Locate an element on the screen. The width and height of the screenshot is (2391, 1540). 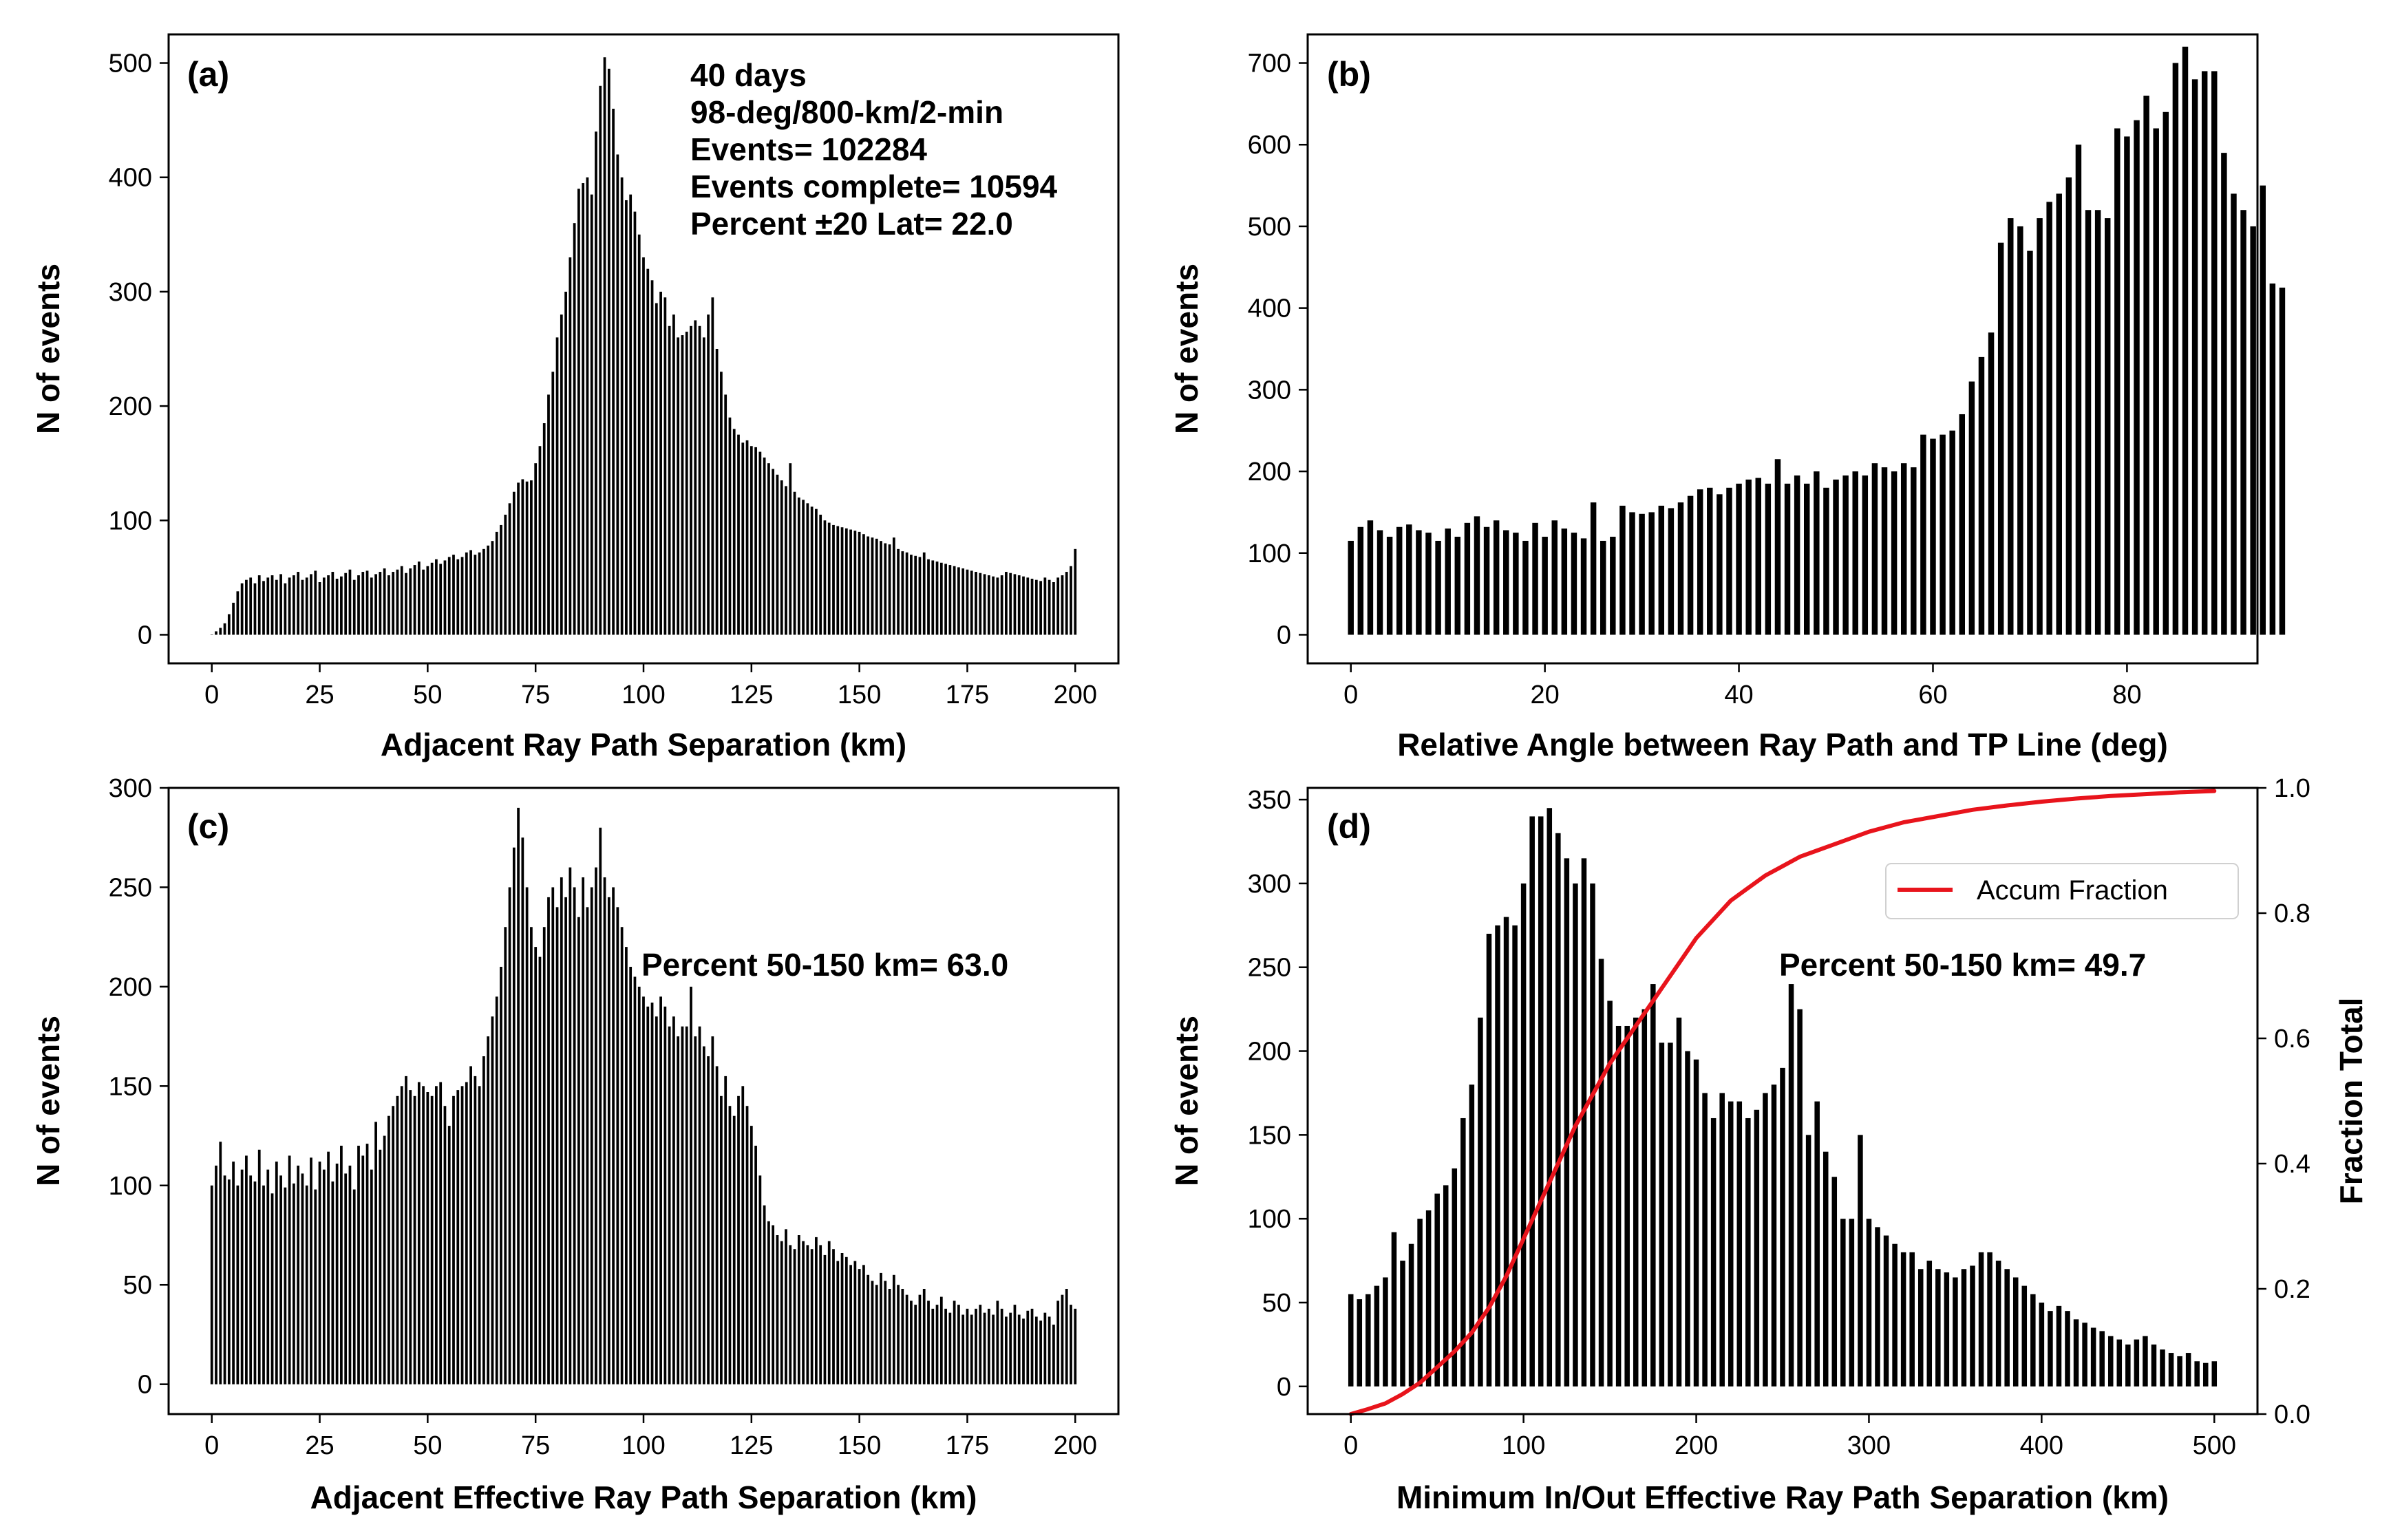
annotation-a-1: 40 days is located at coordinates (748, 75).